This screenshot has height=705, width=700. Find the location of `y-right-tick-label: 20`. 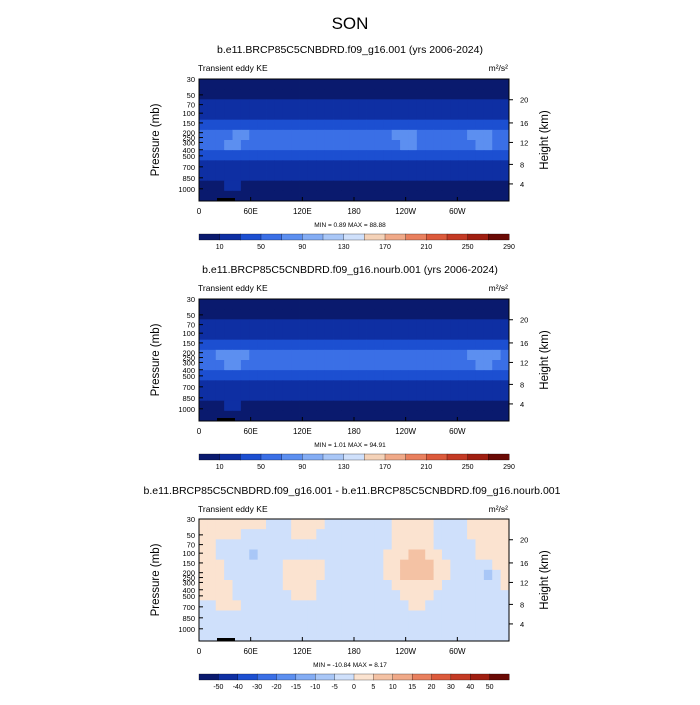

y-right-tick-label: 20 is located at coordinates (524, 540).